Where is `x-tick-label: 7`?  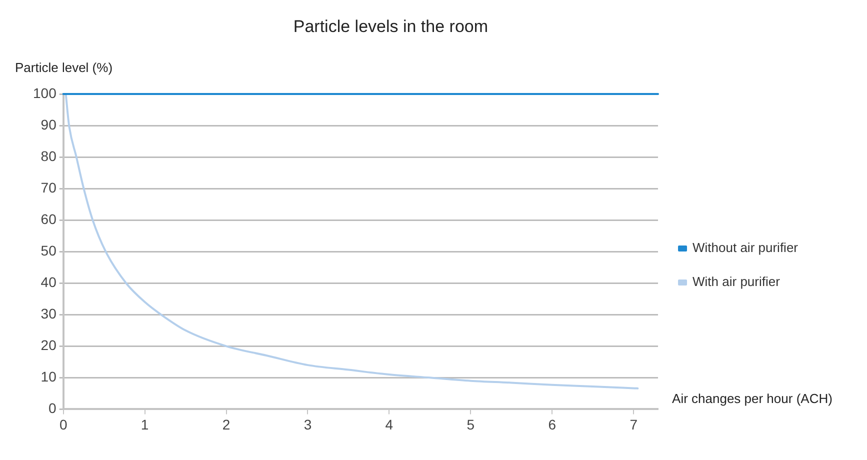
x-tick-label: 7 is located at coordinates (634, 424).